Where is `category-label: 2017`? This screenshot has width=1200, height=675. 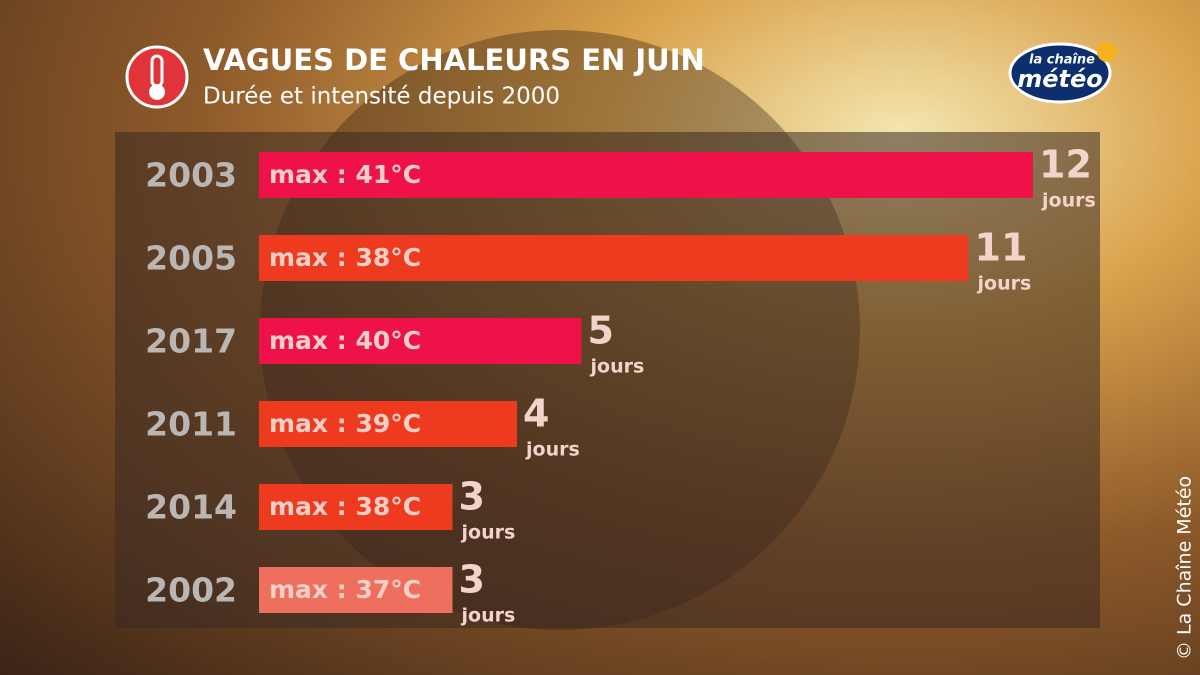
category-label: 2017 is located at coordinates (191, 341).